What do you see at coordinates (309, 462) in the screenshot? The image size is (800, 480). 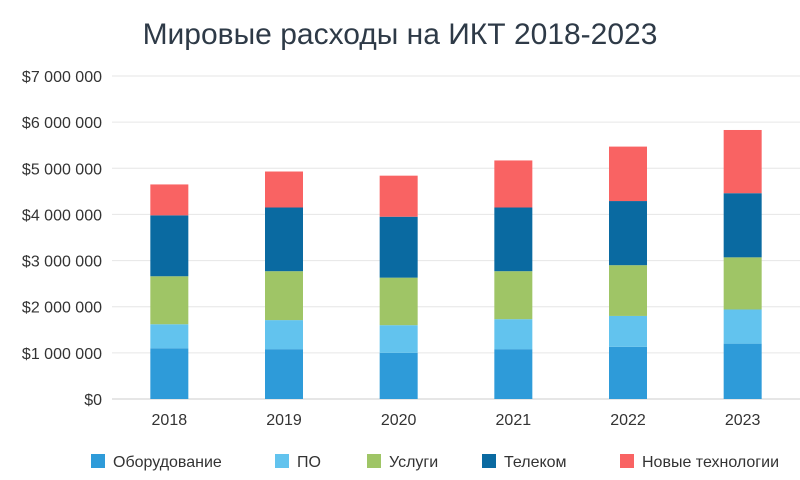 I see `legend-label: ПО` at bounding box center [309, 462].